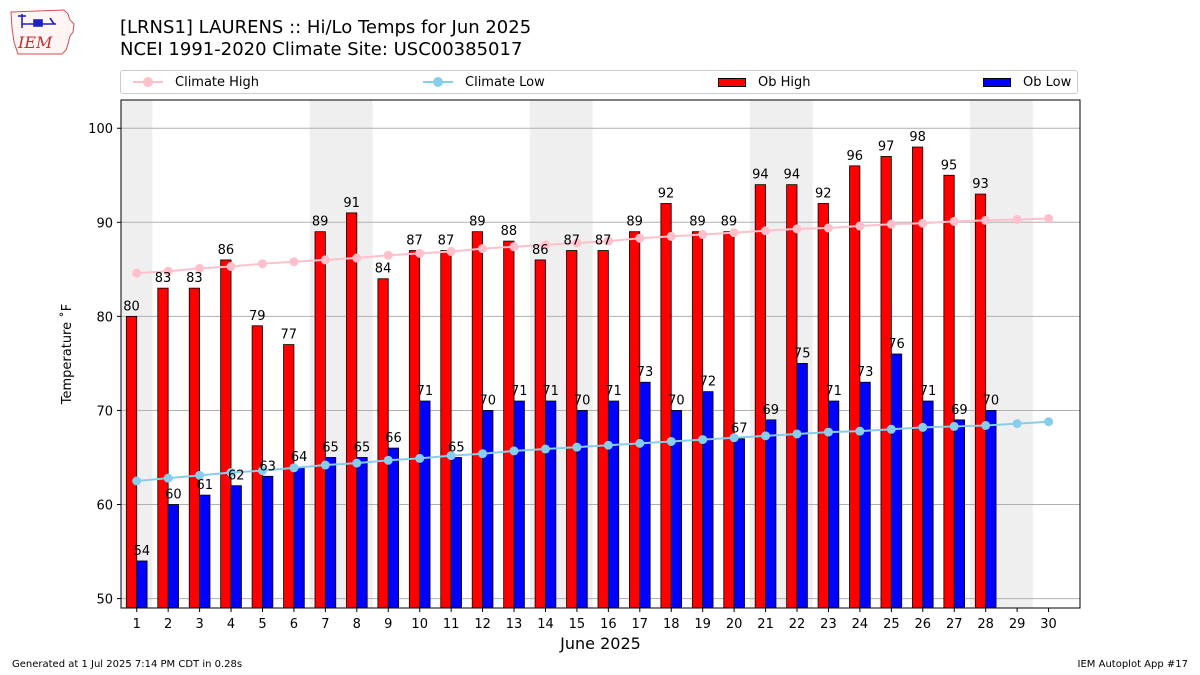 The width and height of the screenshot is (1200, 675). What do you see at coordinates (985, 624) in the screenshot?
I see `x-tick-label: 28` at bounding box center [985, 624].